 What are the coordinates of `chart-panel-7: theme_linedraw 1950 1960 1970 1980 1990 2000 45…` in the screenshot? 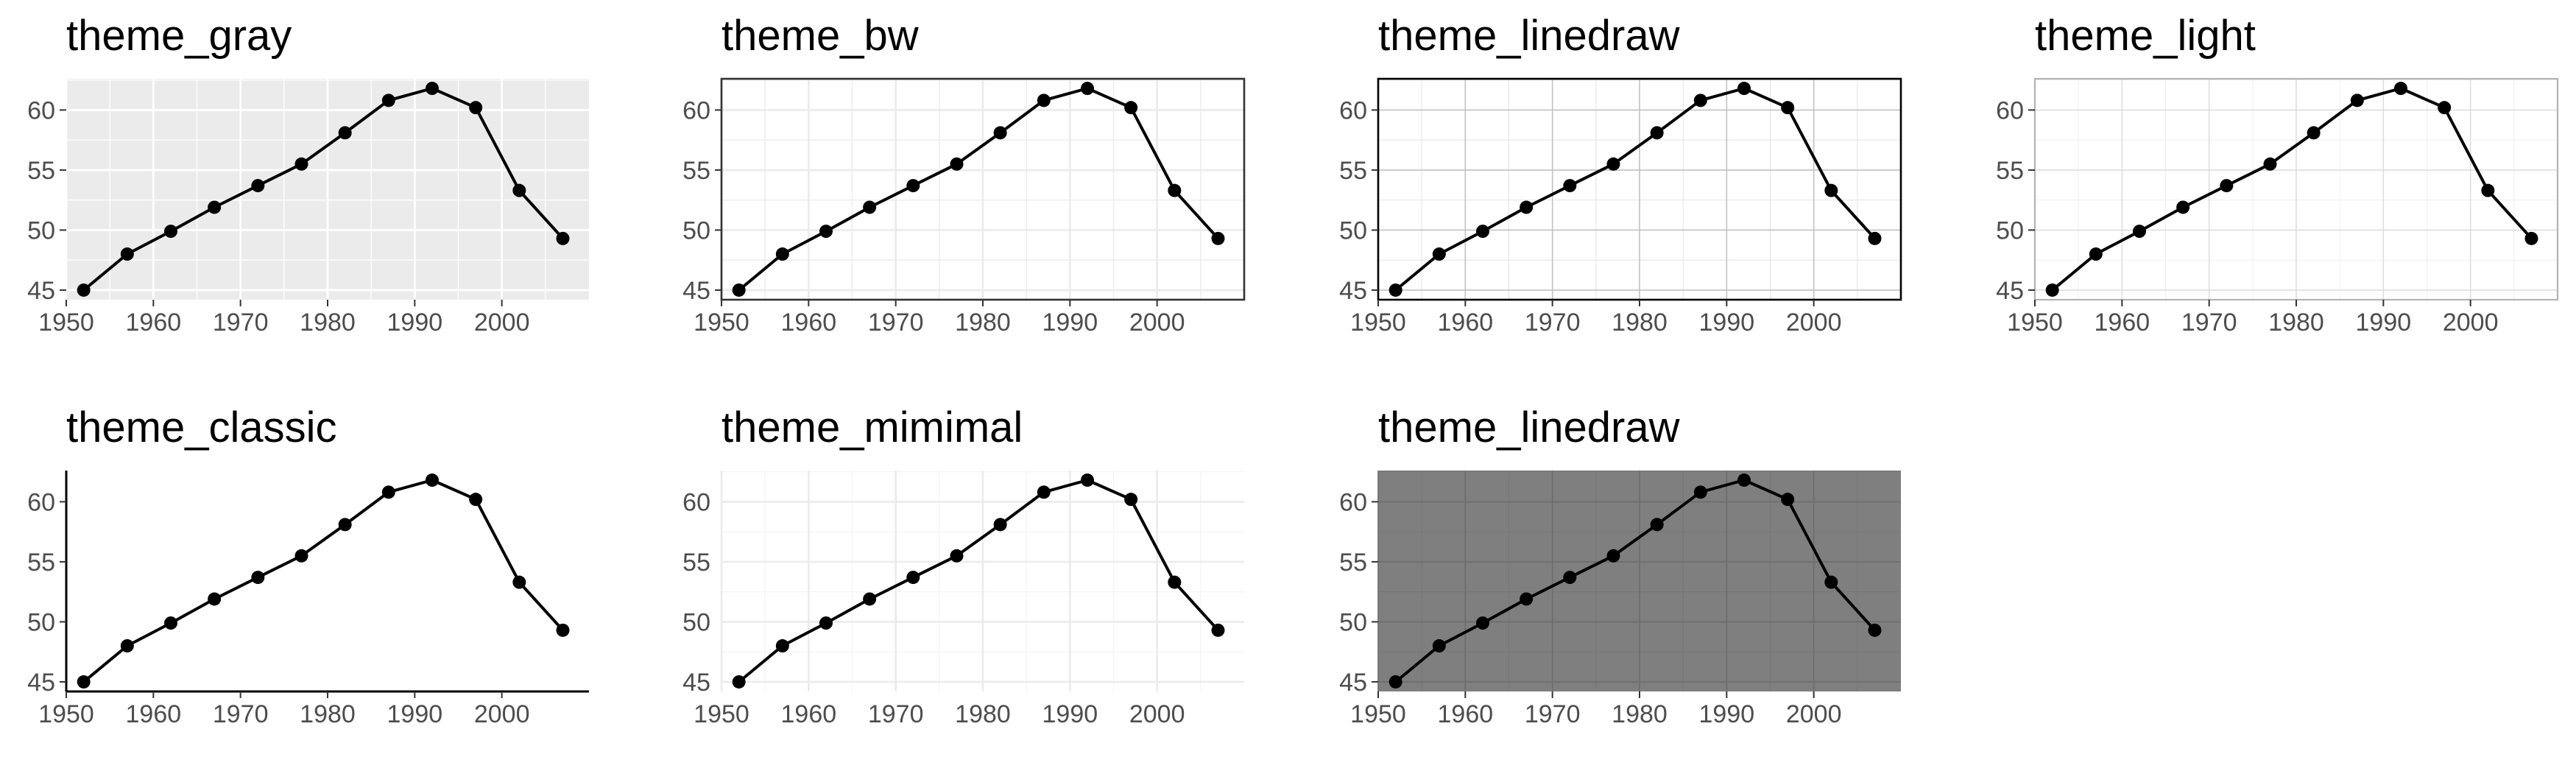 It's located at (1614, 568).